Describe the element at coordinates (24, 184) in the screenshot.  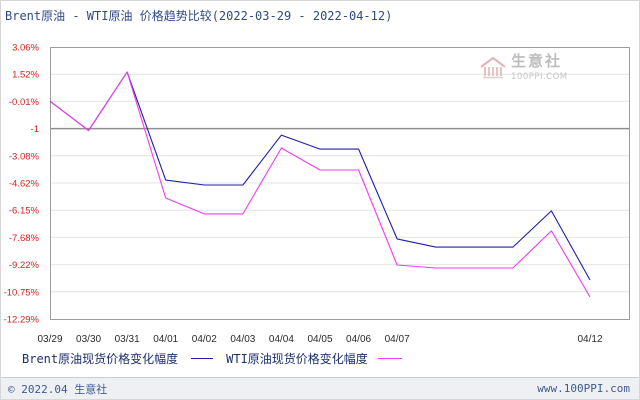
I see `y-tick-label: -4.62%` at that location.